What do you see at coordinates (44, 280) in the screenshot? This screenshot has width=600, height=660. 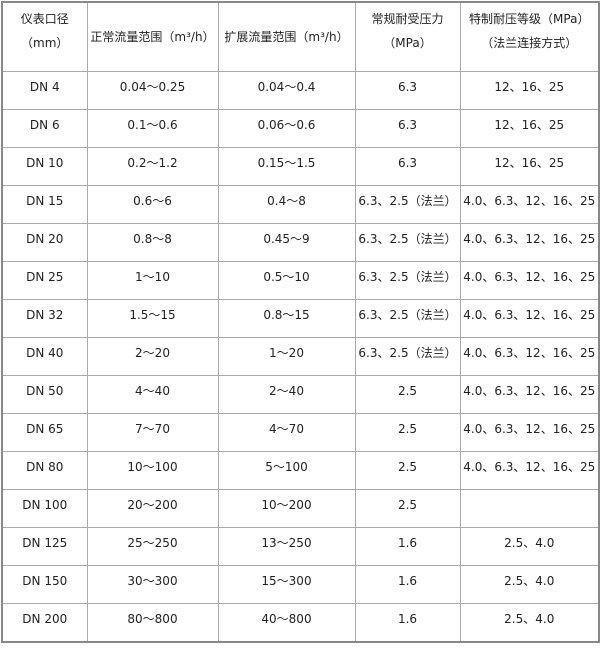 I see `cell-diameter: DN 25` at bounding box center [44, 280].